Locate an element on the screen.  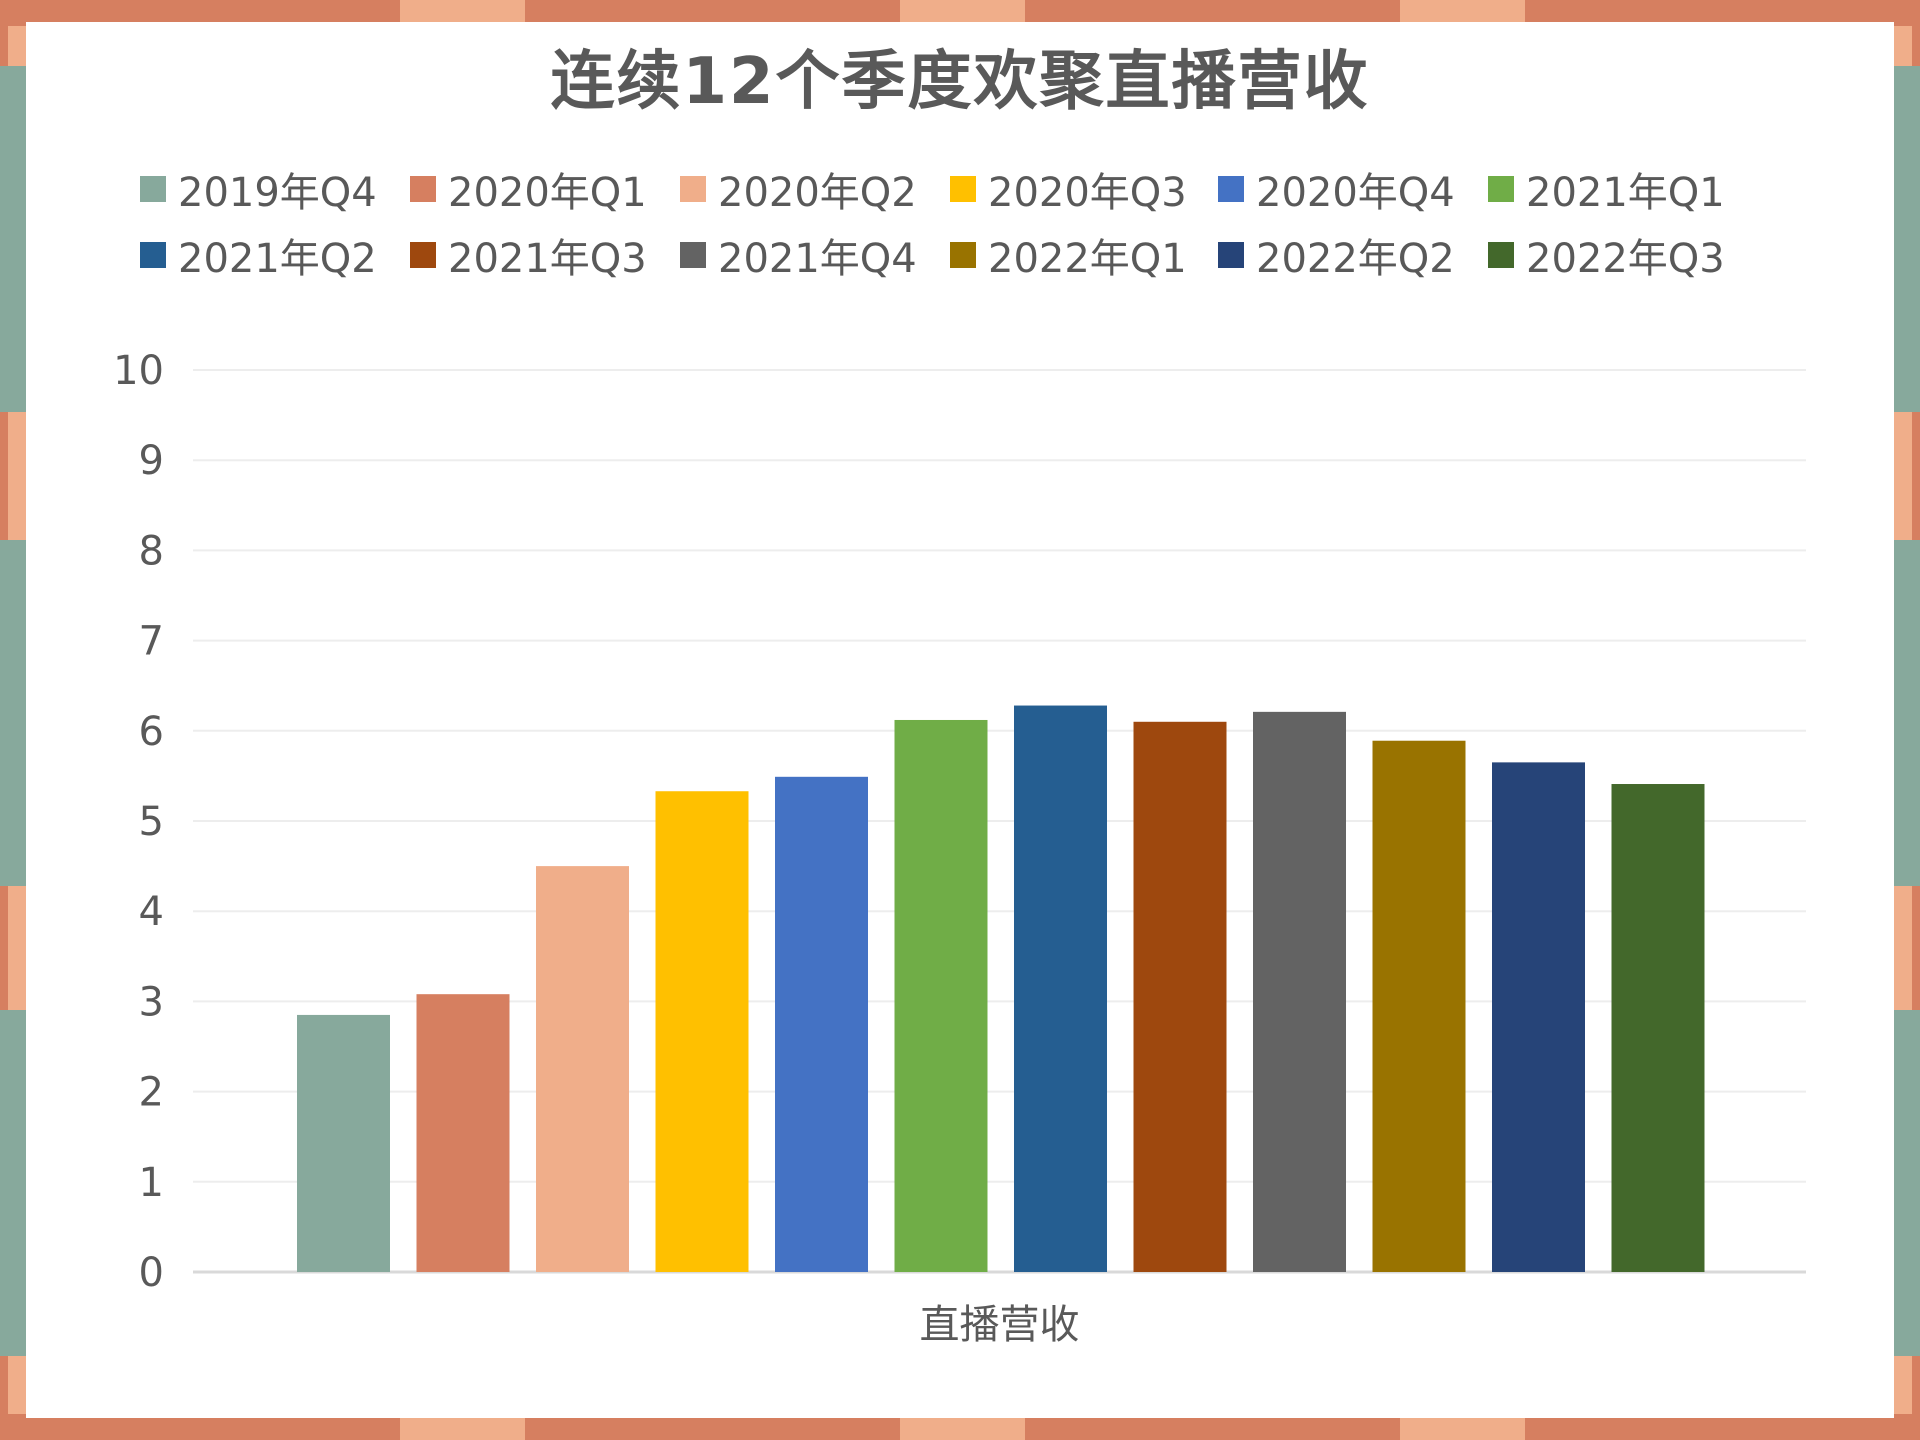
y-tick-label: 6 is located at coordinates (151, 732).